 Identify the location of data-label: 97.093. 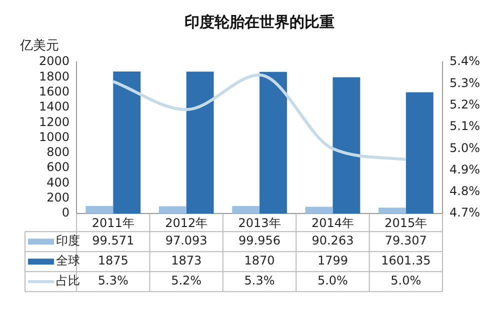
(186, 241).